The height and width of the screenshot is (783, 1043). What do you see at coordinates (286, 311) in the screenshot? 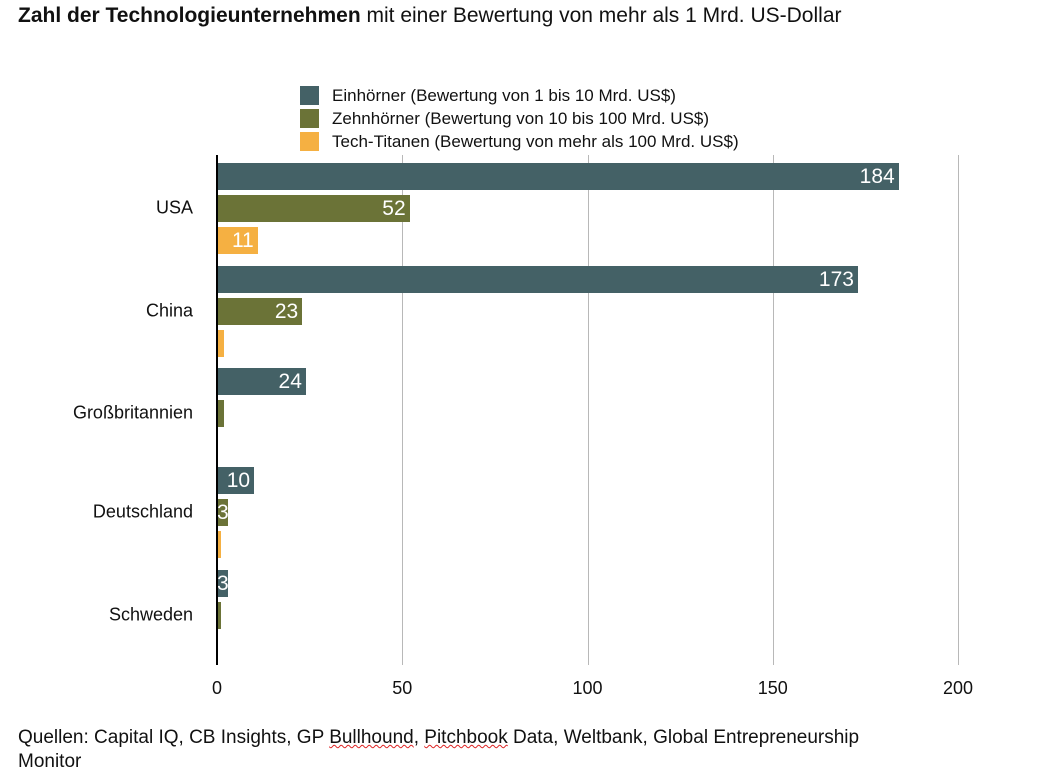
I see `data-label: 23` at bounding box center [286, 311].